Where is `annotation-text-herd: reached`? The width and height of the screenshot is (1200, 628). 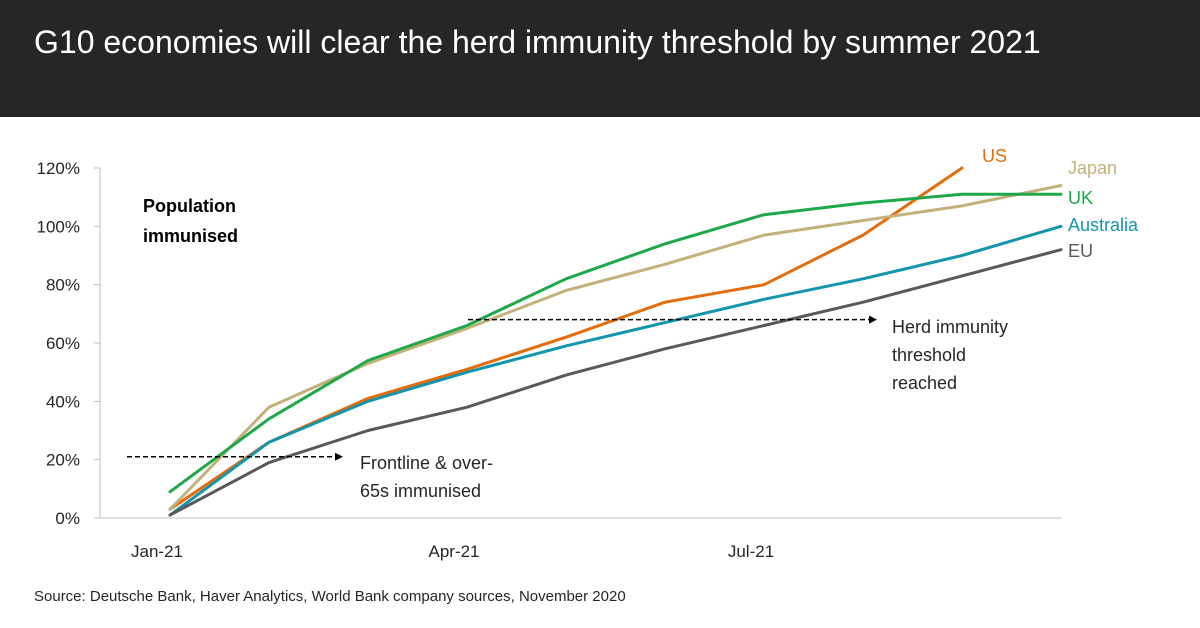
annotation-text-herd: reached is located at coordinates (924, 383).